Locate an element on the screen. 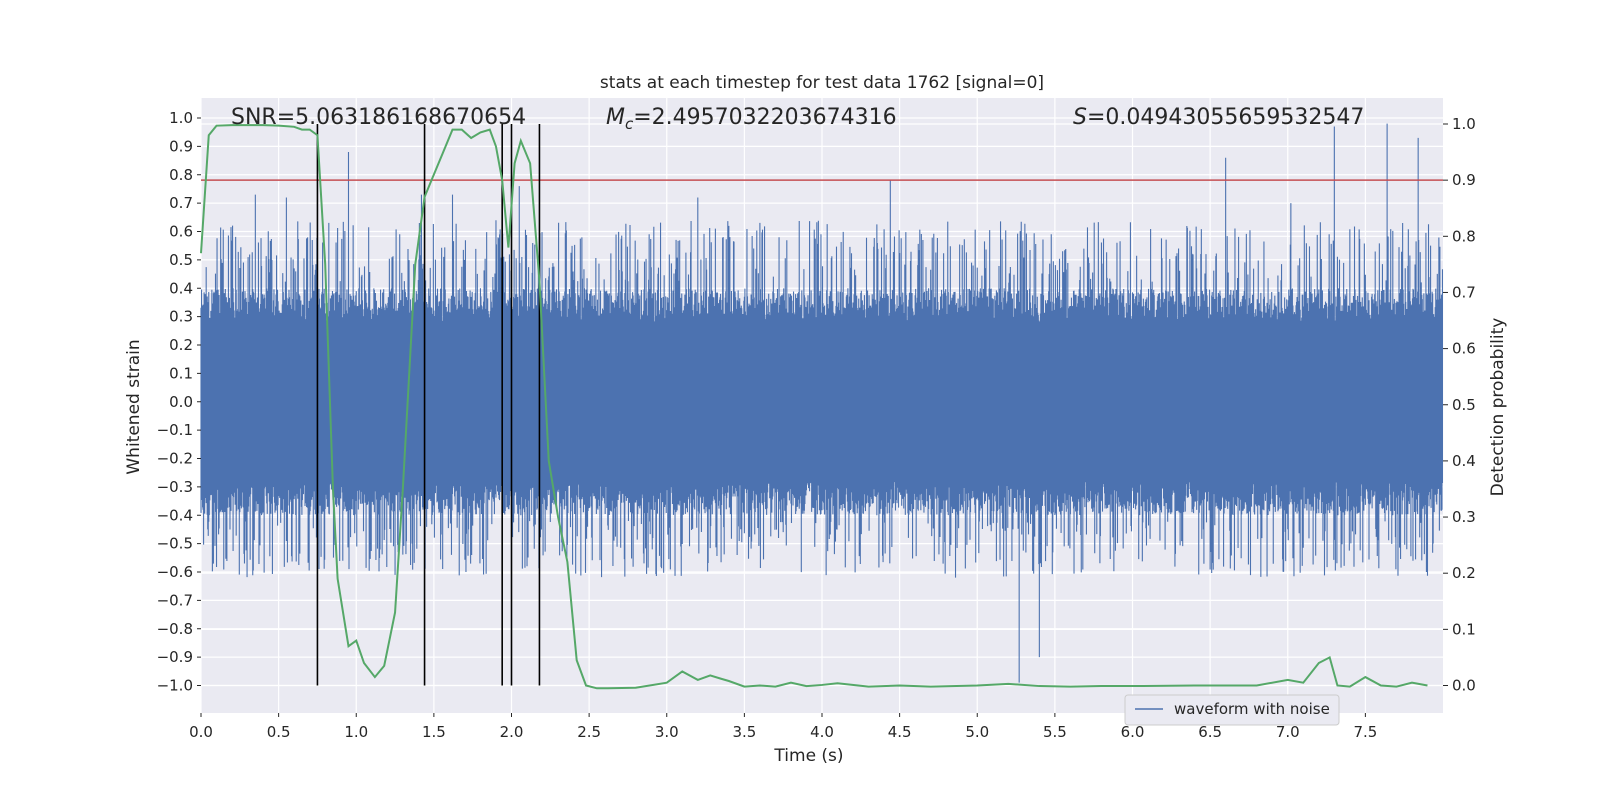 Image resolution: width=1600 pixels, height=800 pixels. x-tick-label: 3.5 is located at coordinates (744, 732).